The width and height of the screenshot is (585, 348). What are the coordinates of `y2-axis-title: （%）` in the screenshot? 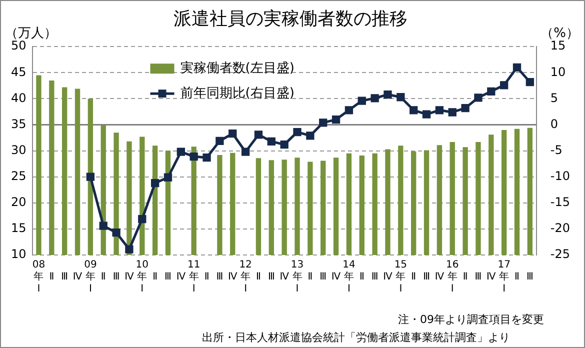 It's located at (559, 33).